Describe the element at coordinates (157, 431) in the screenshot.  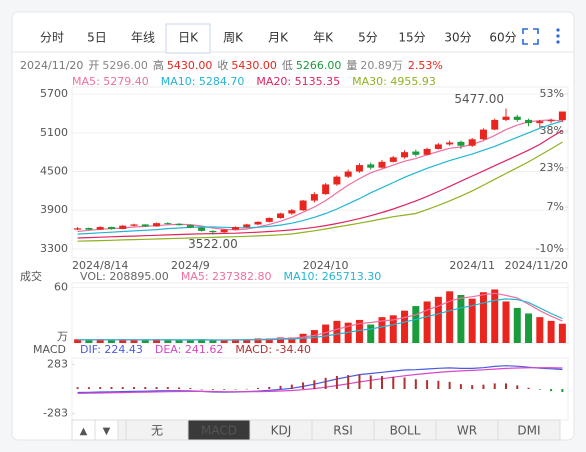
I see `indicator-label: 无` at that location.